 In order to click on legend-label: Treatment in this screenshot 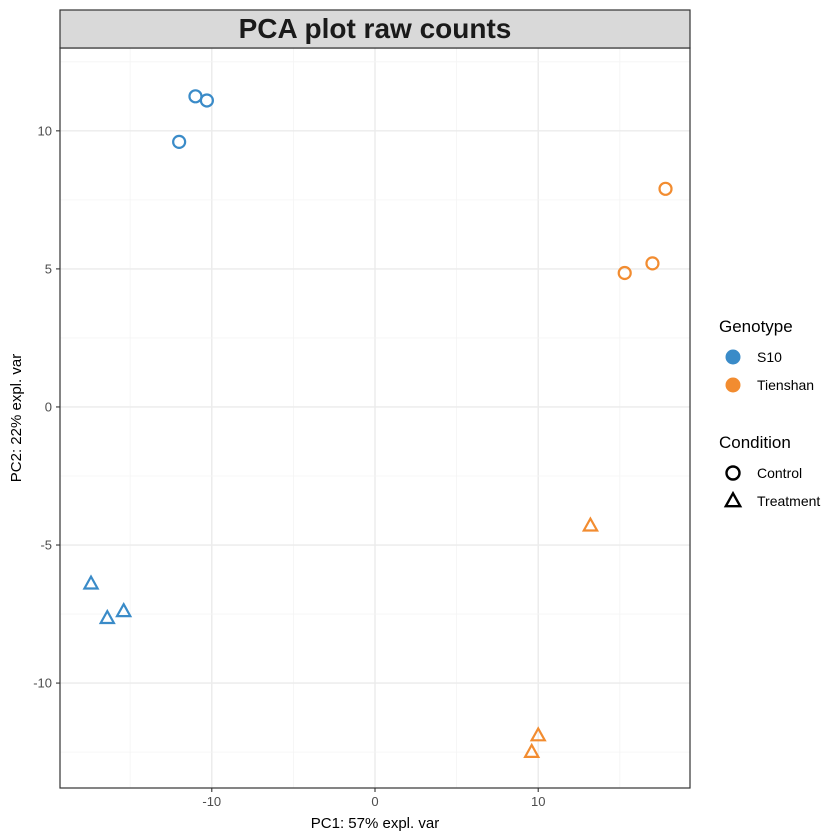, I will do `click(788, 501)`.